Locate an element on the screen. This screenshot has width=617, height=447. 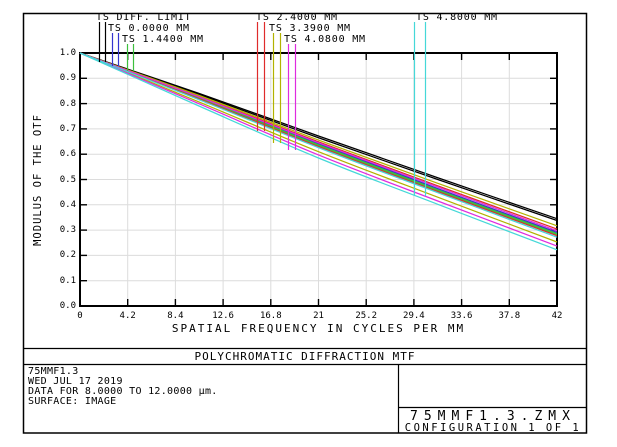
x-tick-label: 42 is located at coordinates (557, 316).